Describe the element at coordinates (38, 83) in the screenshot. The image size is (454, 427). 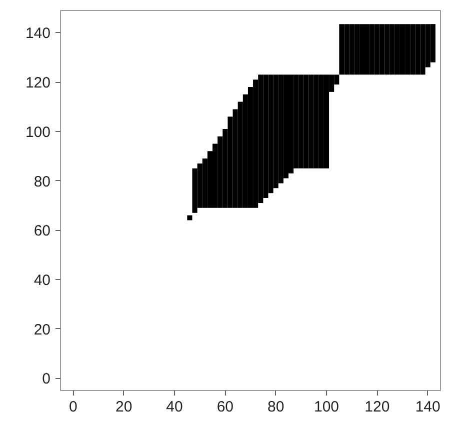
I see `y-tick-label: 120` at that location.